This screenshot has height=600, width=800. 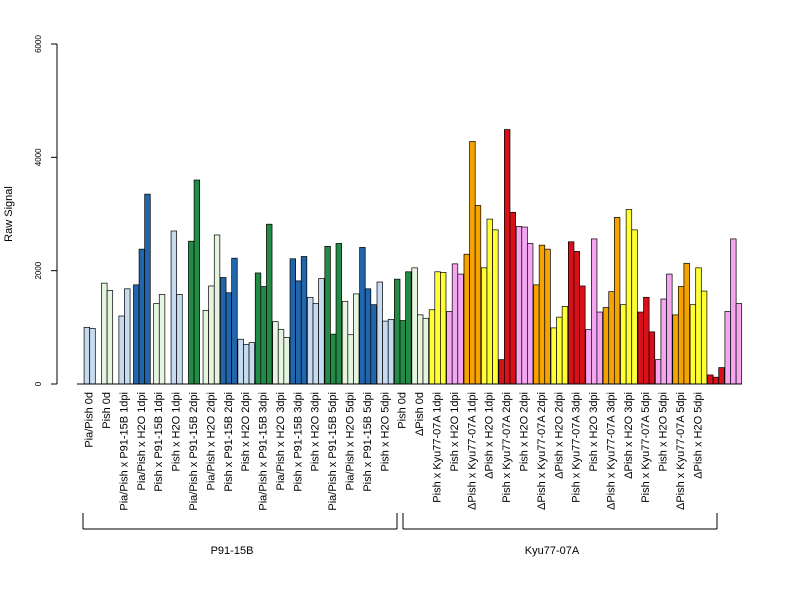 What do you see at coordinates (611, 451) in the screenshot?
I see `category-label: ΔPish x Kyu77-07A 3dpi` at bounding box center [611, 451].